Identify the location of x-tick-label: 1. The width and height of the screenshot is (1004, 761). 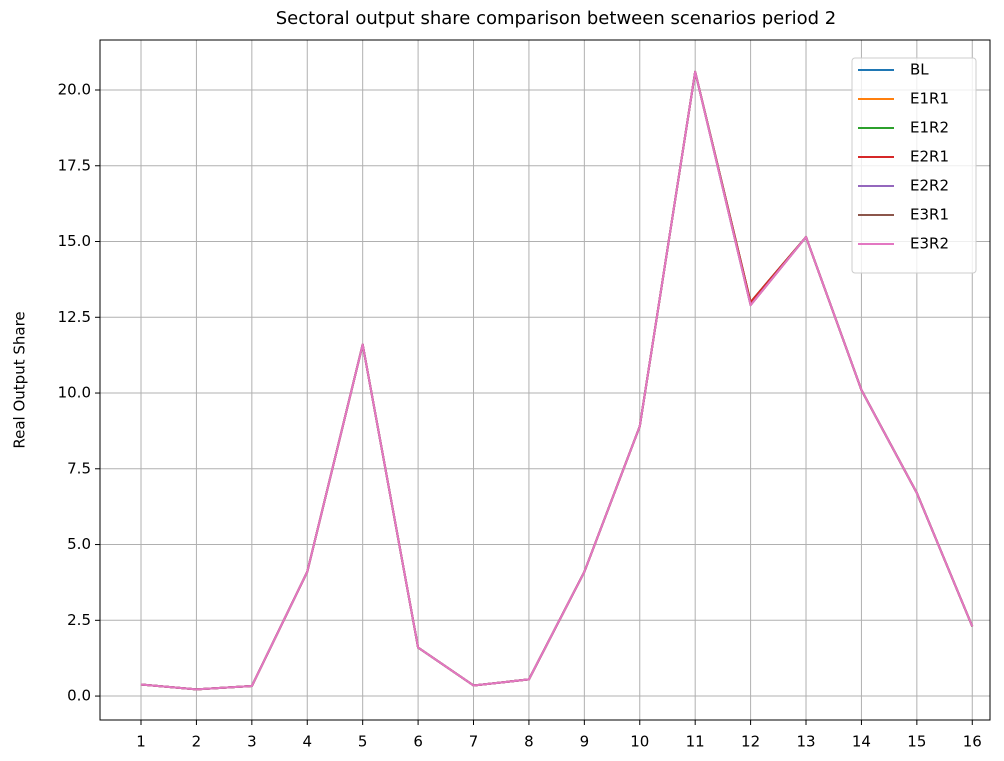
(141, 742).